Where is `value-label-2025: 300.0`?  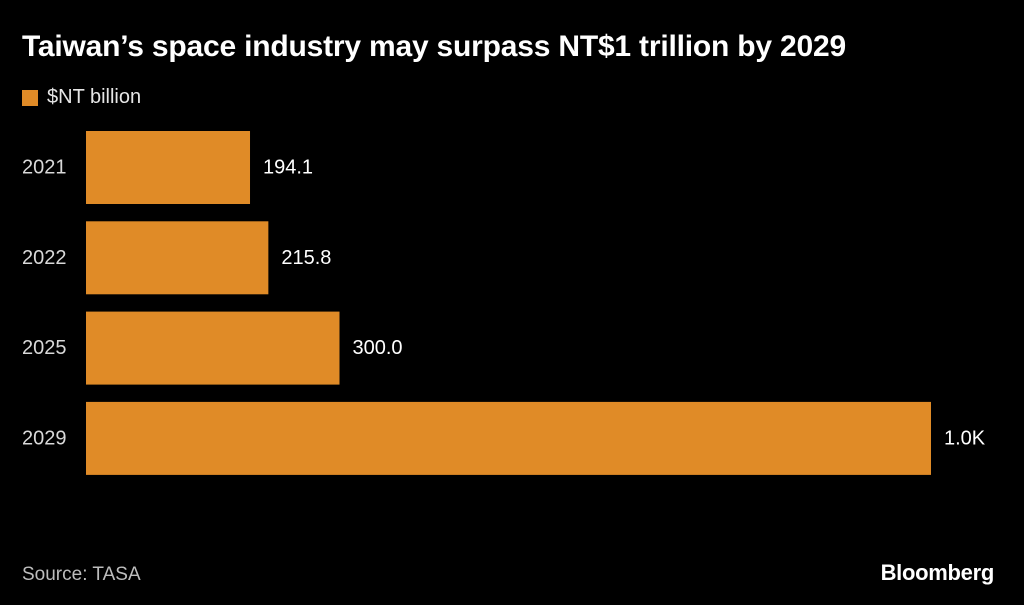 value-label-2025: 300.0 is located at coordinates (378, 348).